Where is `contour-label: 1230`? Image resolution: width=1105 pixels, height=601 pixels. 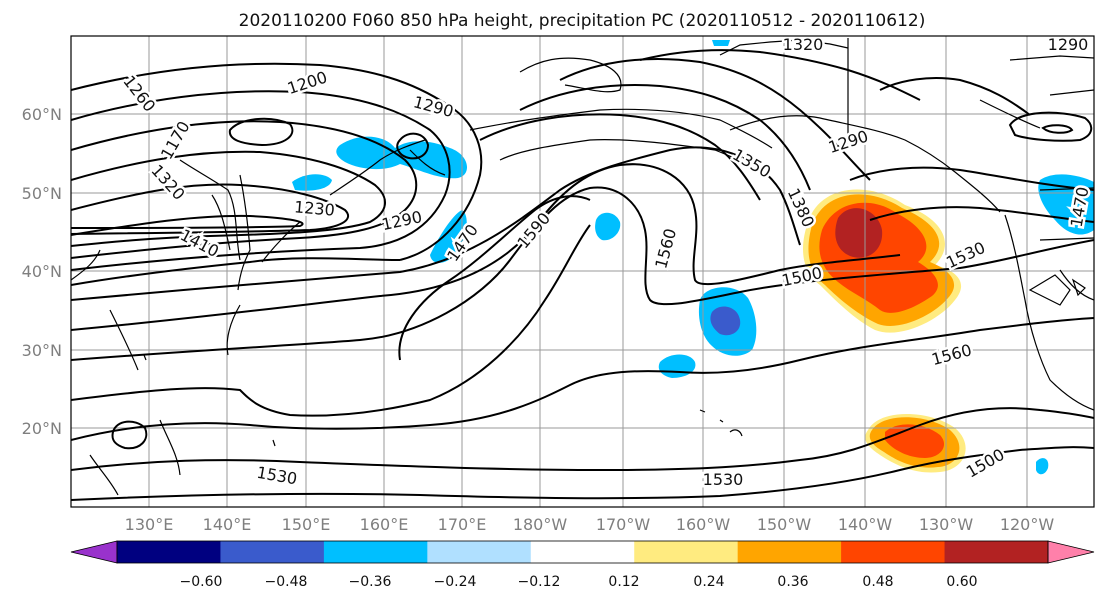 contour-label: 1230 is located at coordinates (314, 208).